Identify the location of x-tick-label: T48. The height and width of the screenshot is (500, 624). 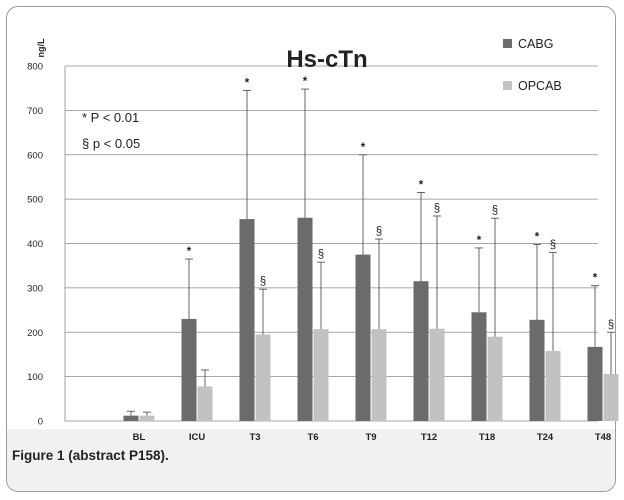
(603, 436).